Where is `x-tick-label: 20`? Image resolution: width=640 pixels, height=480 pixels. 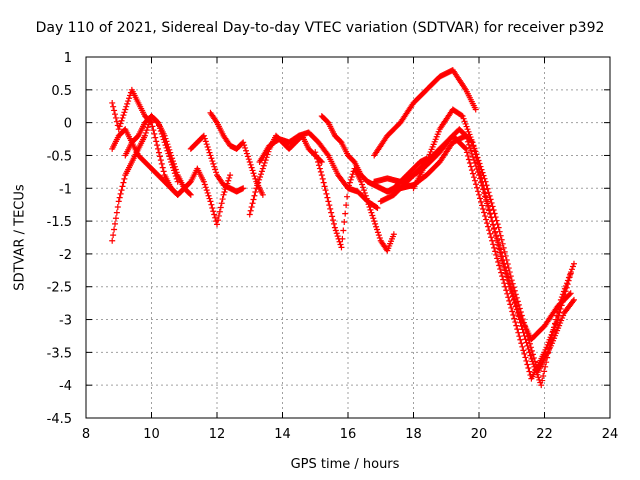
x-tick-label: 20 is located at coordinates (479, 434).